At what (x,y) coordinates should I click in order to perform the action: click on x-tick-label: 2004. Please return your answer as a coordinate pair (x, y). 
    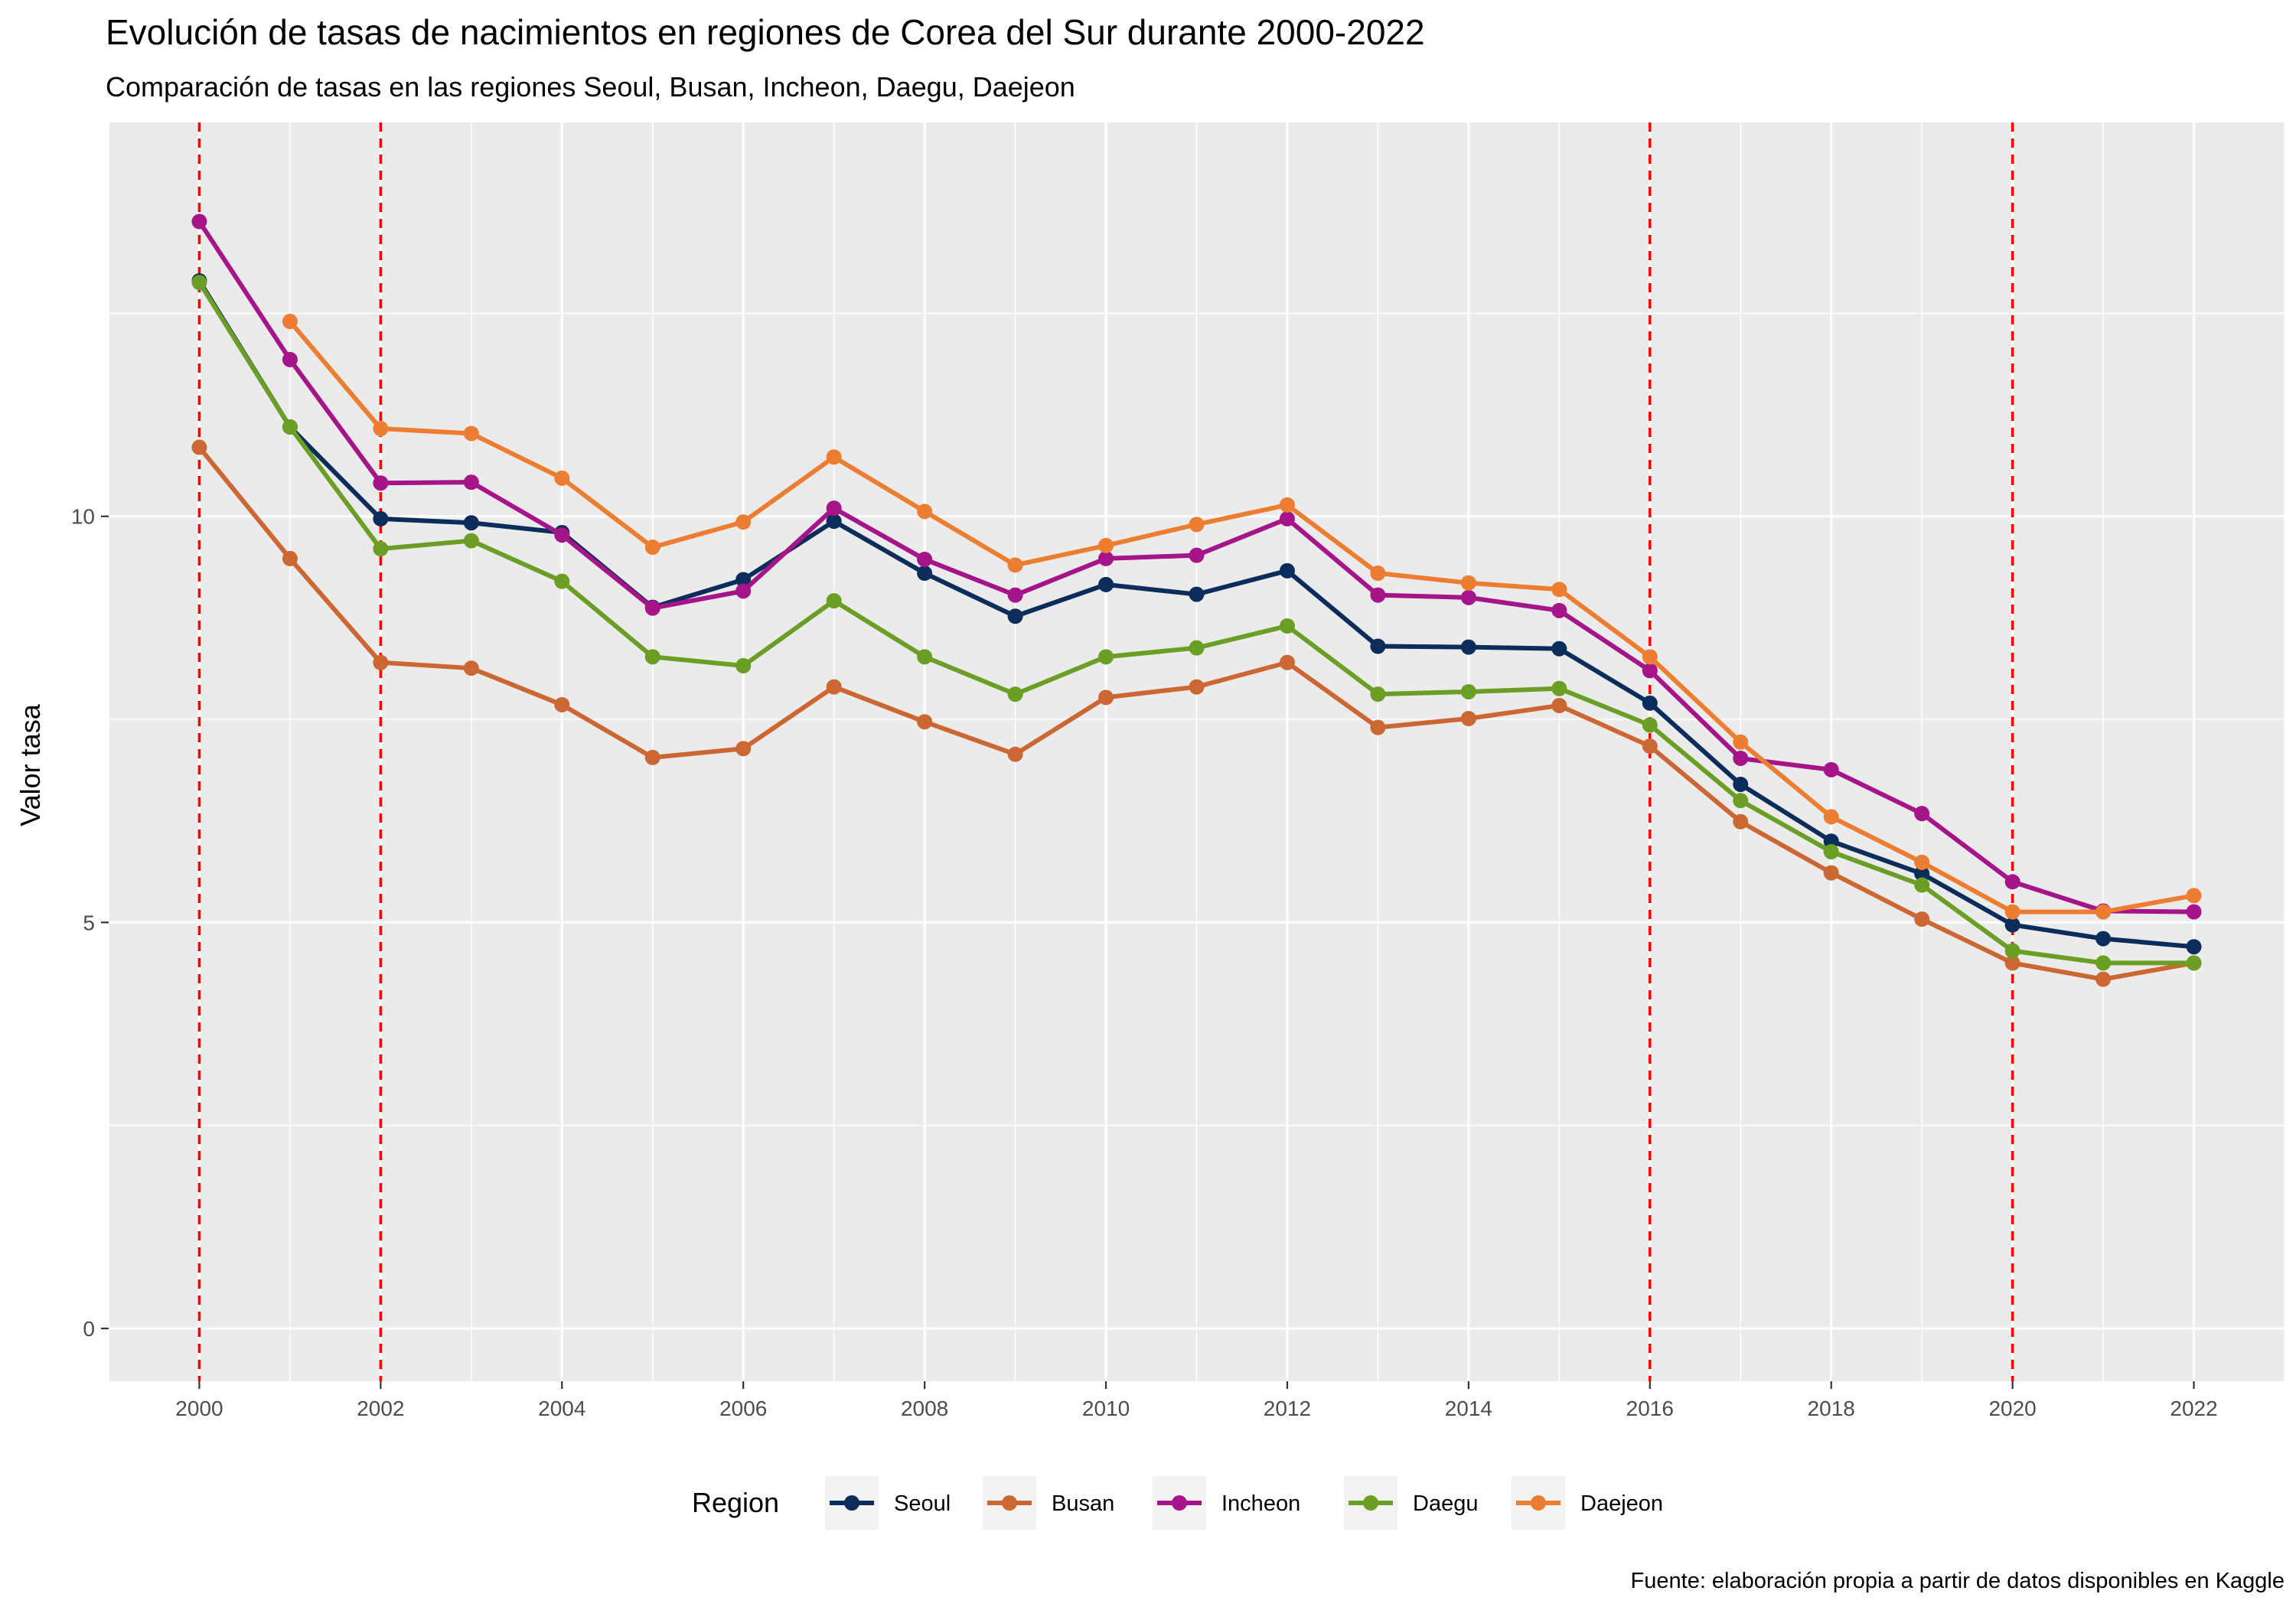
    Looking at the image, I should click on (561, 1408).